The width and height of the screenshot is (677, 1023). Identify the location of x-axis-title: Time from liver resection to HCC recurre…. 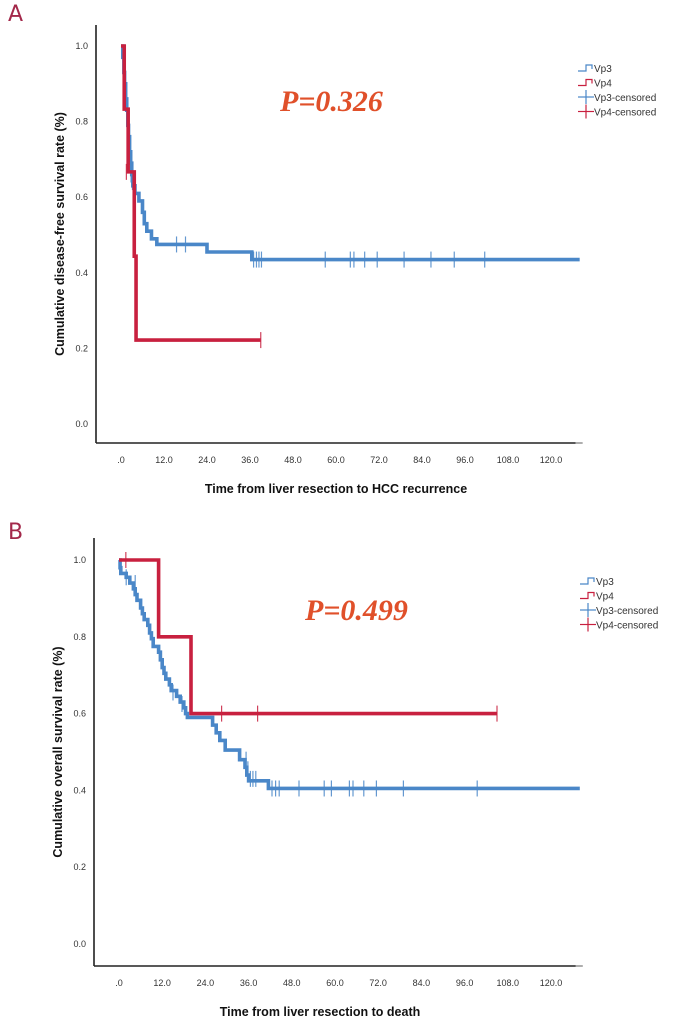
(336, 489).